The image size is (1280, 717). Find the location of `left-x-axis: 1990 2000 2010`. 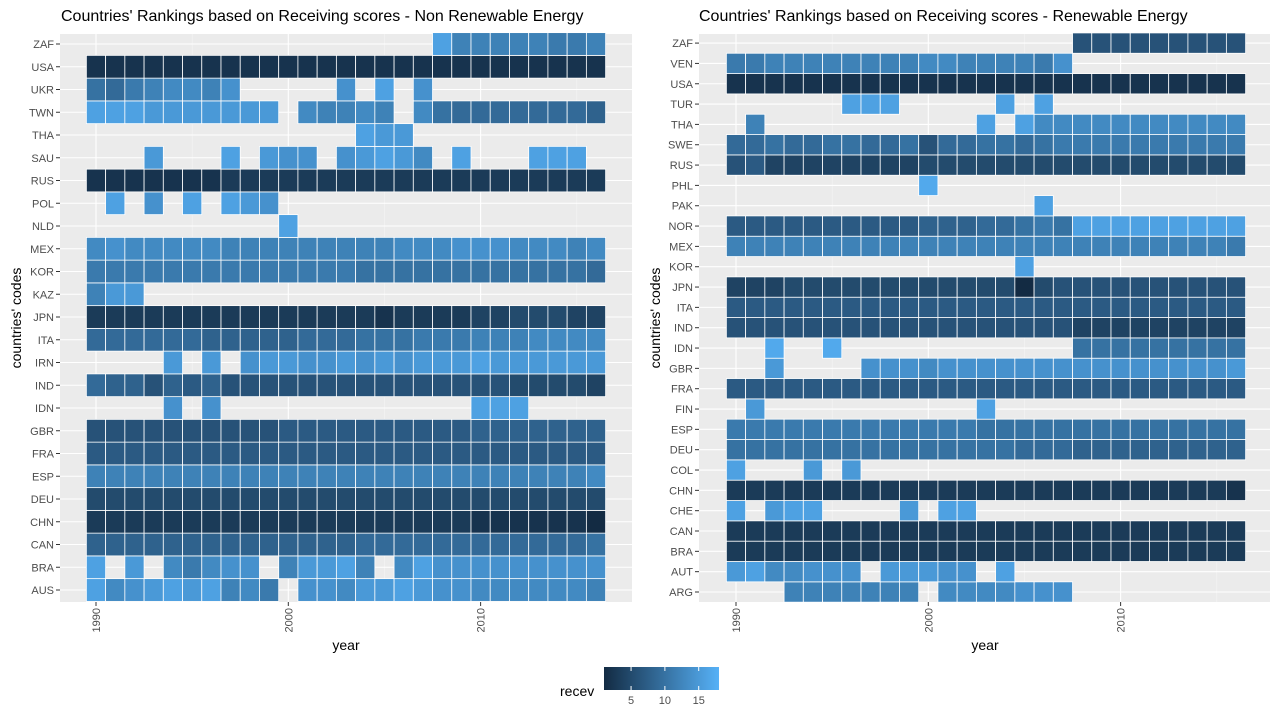

left-x-axis: 1990 2000 2010 is located at coordinates (289, 617).